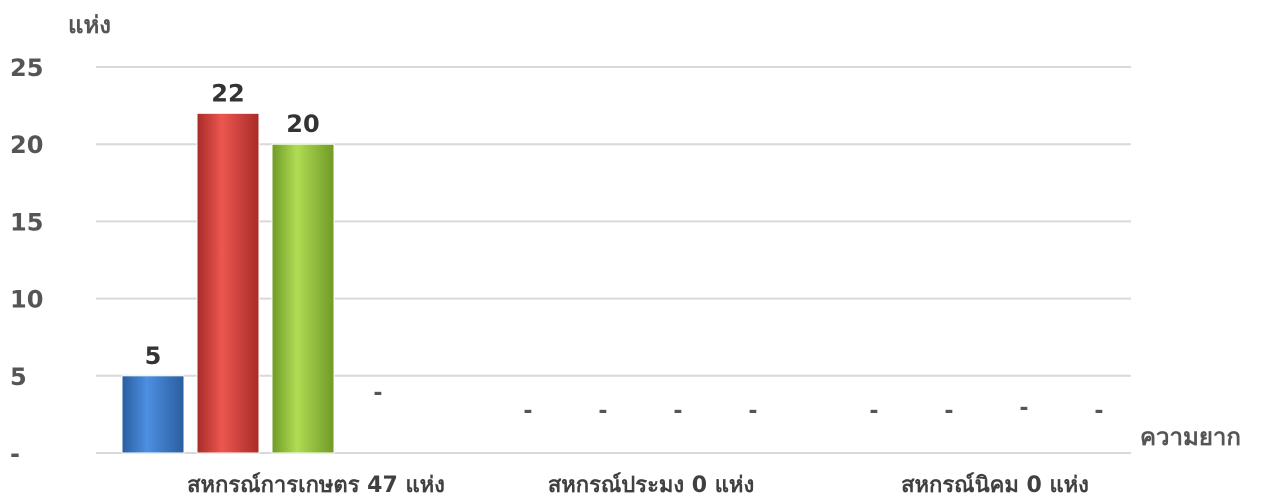 The height and width of the screenshot is (498, 1271). What do you see at coordinates (26, 261) in the screenshot?
I see `y-axis-ticks: - 5 10 15 20 25` at bounding box center [26, 261].